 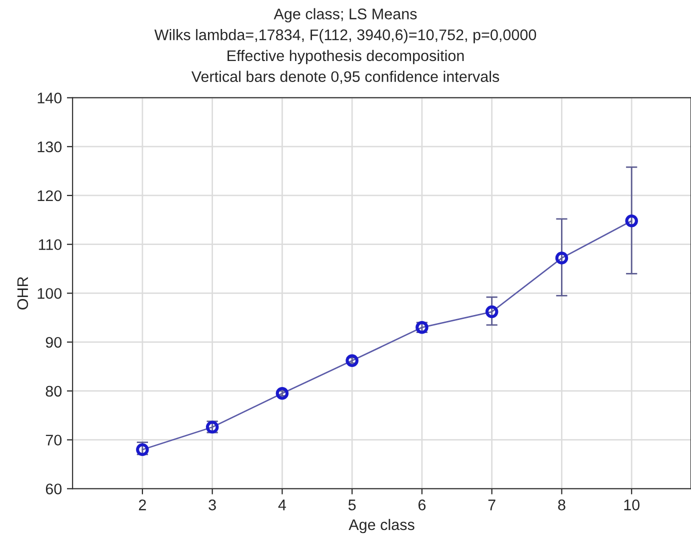 What do you see at coordinates (50, 98) in the screenshot?
I see `y-tick-label: 140` at bounding box center [50, 98].